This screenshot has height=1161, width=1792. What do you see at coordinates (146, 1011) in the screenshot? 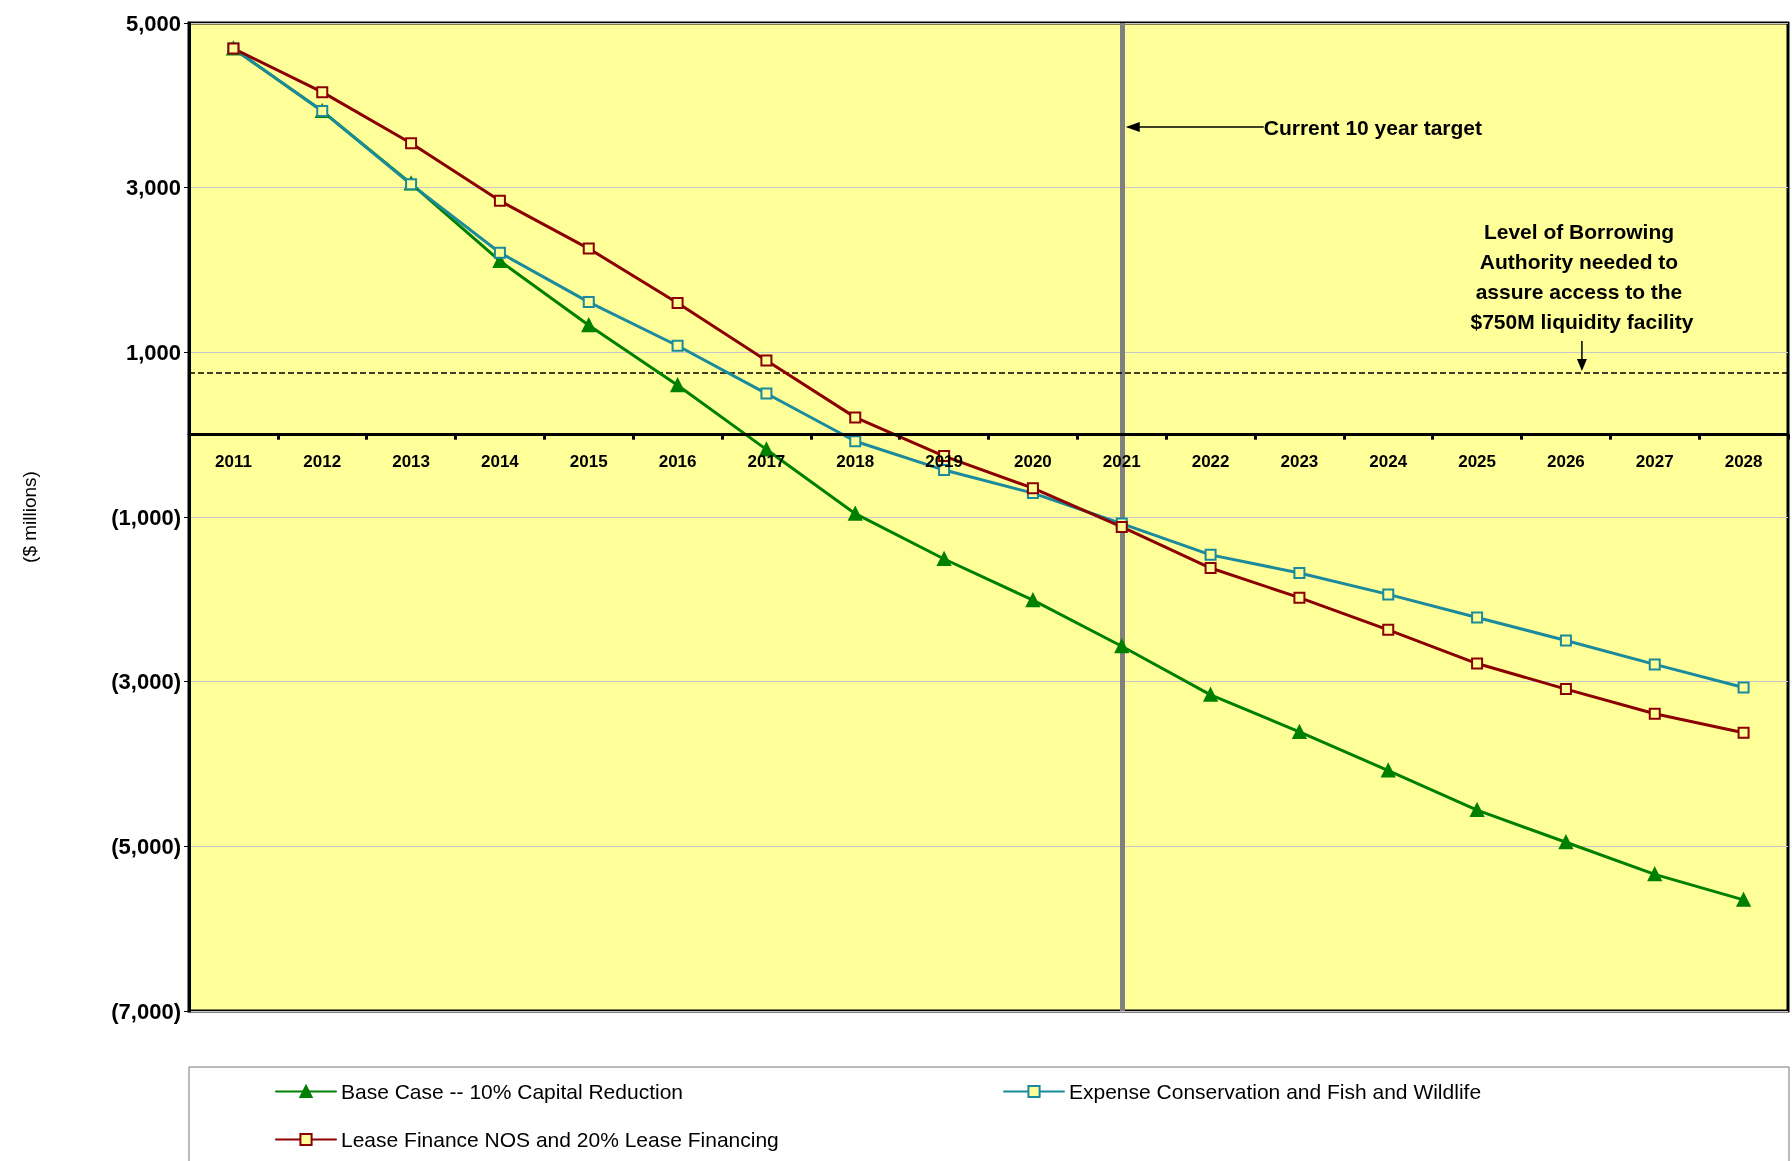
I see `y-tick-label: (7,000)` at bounding box center [146, 1011].